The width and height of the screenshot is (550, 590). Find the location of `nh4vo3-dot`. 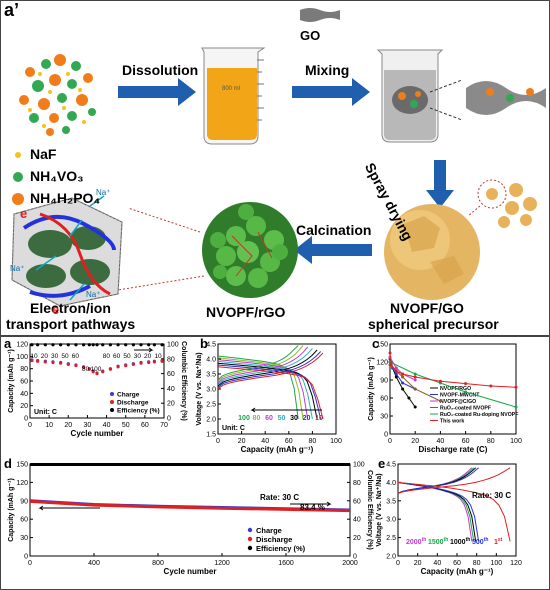

nh4vo3-dot is located at coordinates (18, 177).